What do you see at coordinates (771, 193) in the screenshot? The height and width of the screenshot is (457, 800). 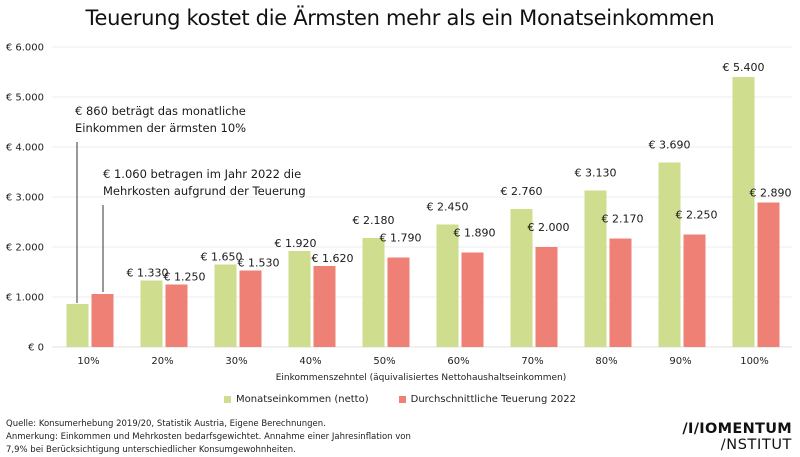 I see `data-label: € 2.890` at bounding box center [771, 193].